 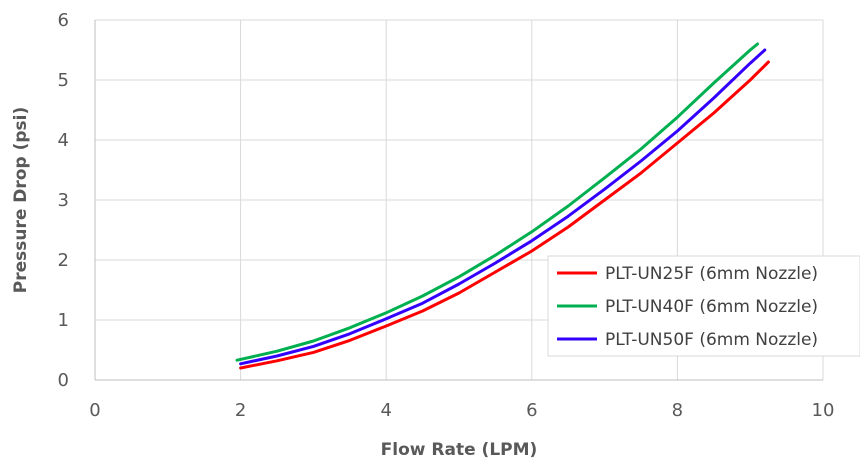 I want to click on x-tick-label: 4, so click(x=385, y=410).